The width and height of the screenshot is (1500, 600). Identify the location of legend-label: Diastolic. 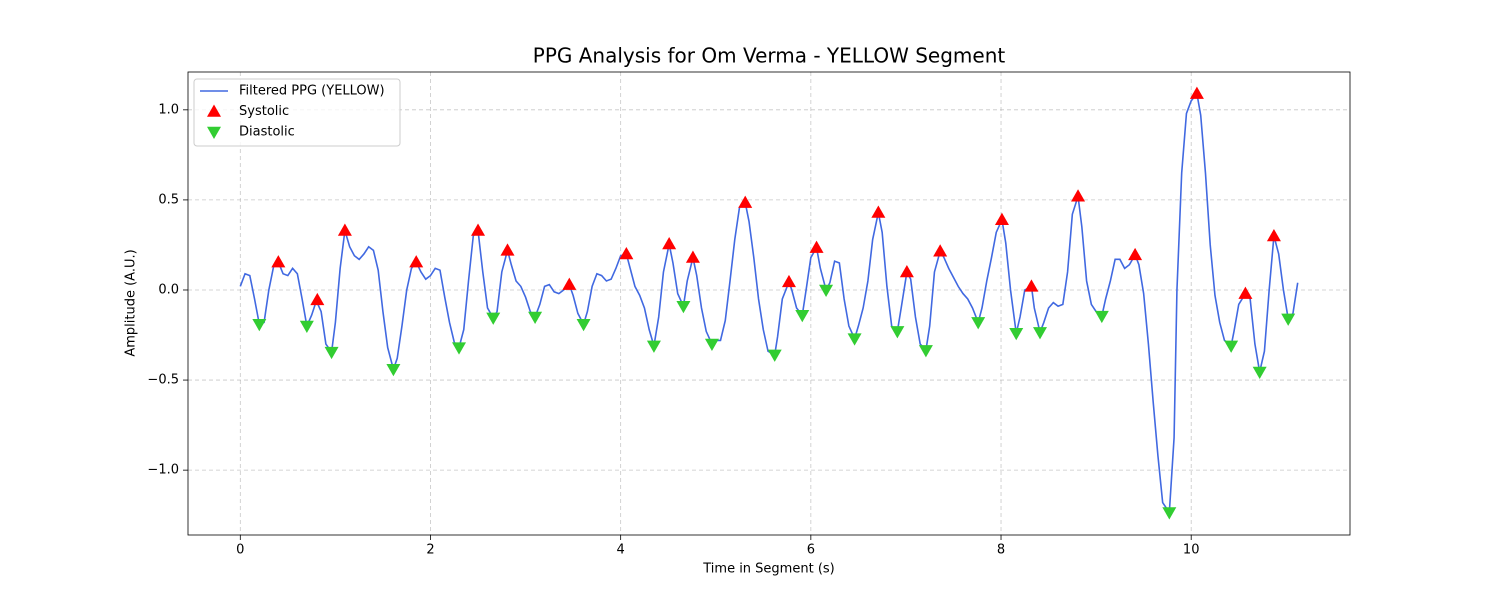
(267, 132).